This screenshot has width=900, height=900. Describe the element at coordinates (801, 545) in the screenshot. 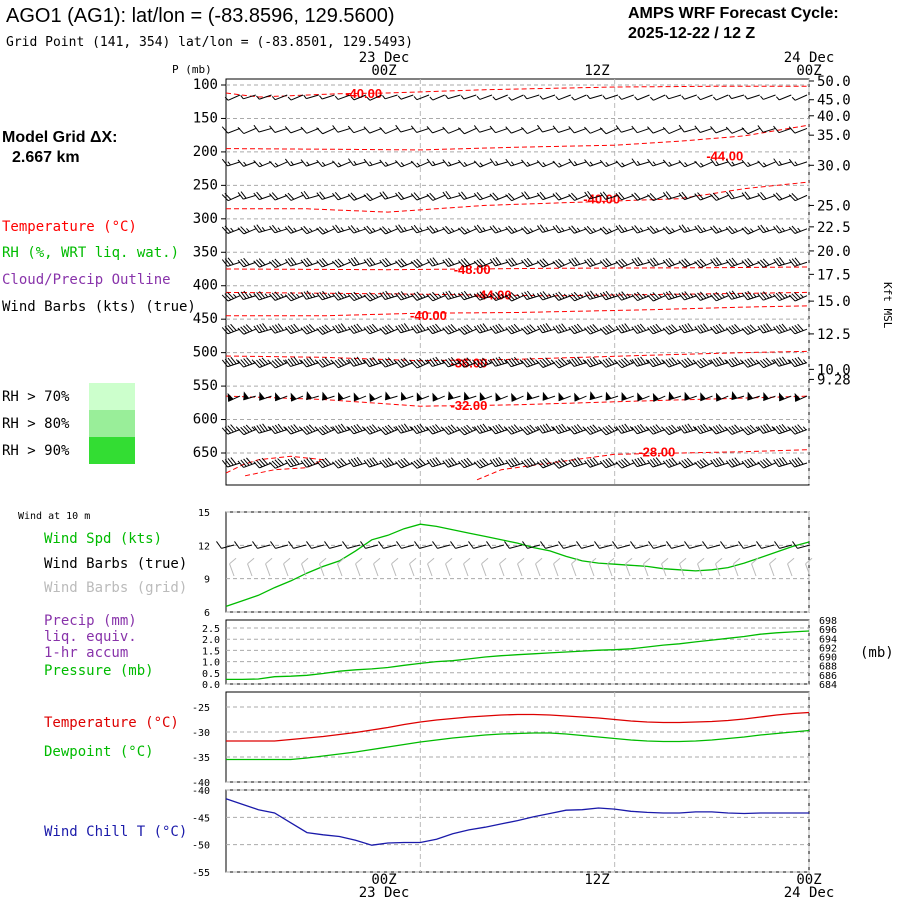

I see `surface-wind-barb` at that location.